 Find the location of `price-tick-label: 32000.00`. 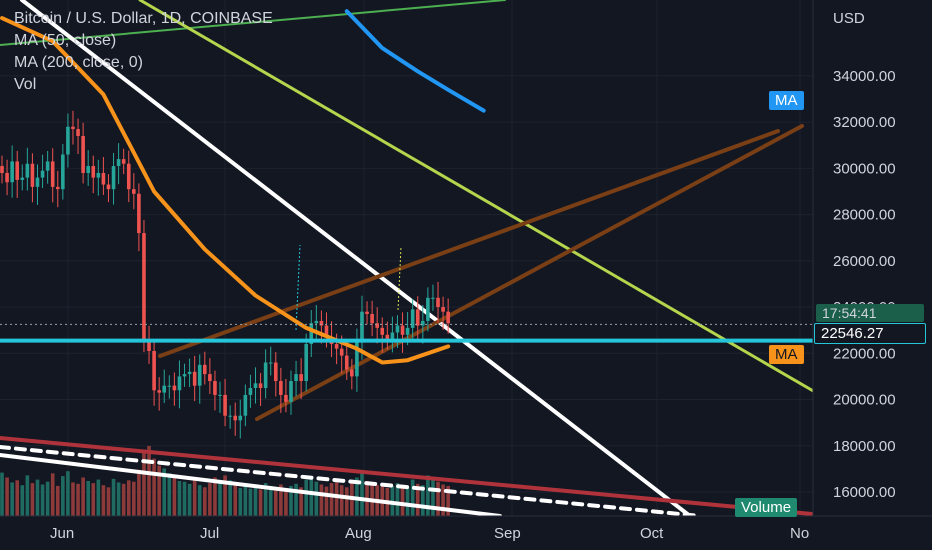

price-tick-label: 32000.00 is located at coordinates (864, 122).